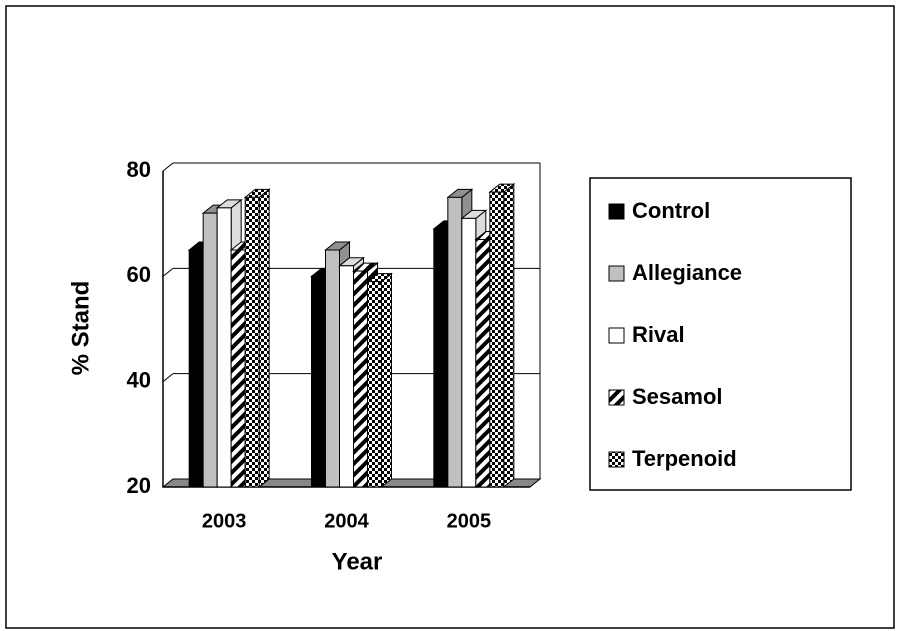 The height and width of the screenshot is (631, 901). I want to click on y-tick-label: 60, so click(139, 274).